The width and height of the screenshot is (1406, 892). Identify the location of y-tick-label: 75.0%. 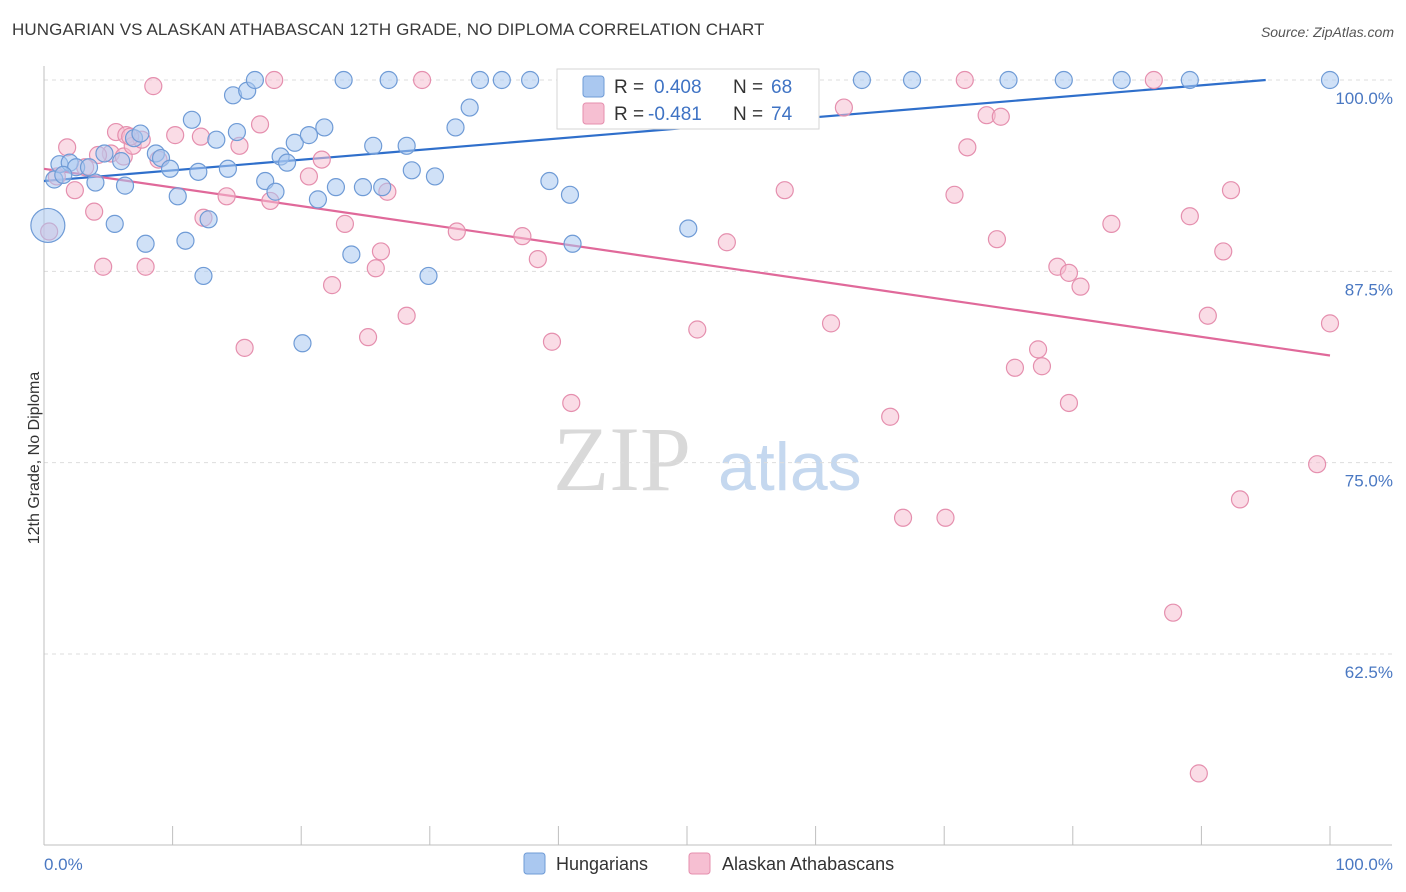
(1369, 481).